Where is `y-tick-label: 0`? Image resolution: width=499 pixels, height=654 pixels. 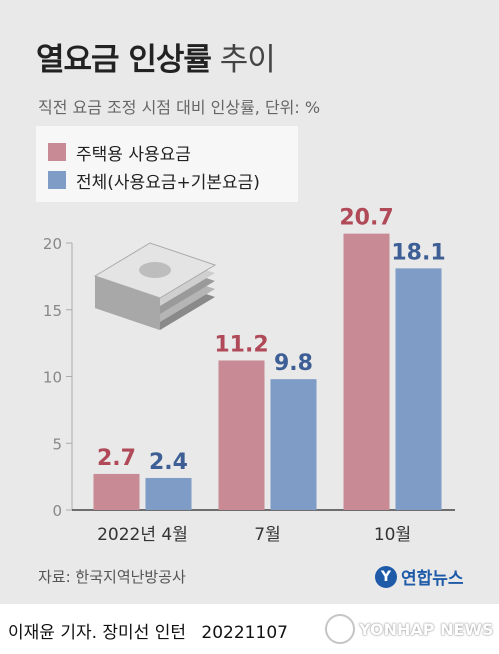
y-tick-label: 0 is located at coordinates (57, 511).